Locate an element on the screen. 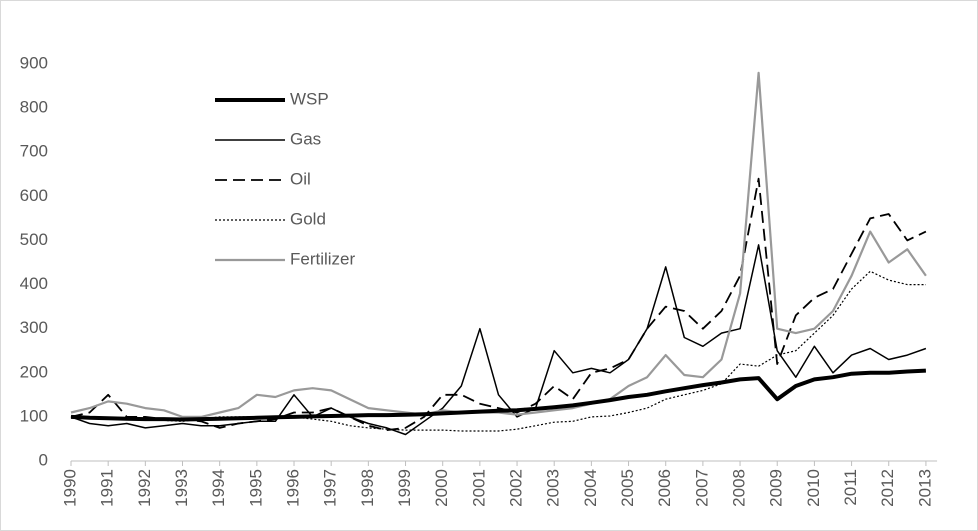 This screenshot has height=531, width=978. x-tick-label: 1994 is located at coordinates (218, 488).